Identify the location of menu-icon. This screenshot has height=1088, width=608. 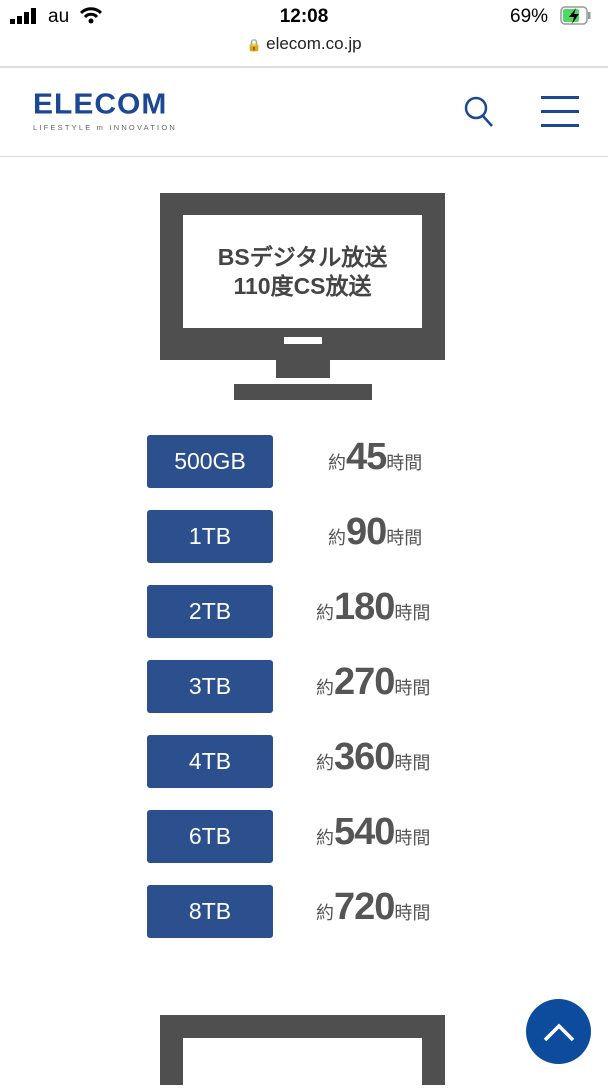
(560, 112).